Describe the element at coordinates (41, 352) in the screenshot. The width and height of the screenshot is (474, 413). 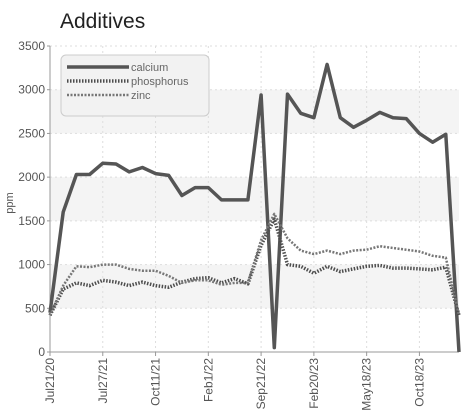
I see `y-tick-label: 0` at that location.